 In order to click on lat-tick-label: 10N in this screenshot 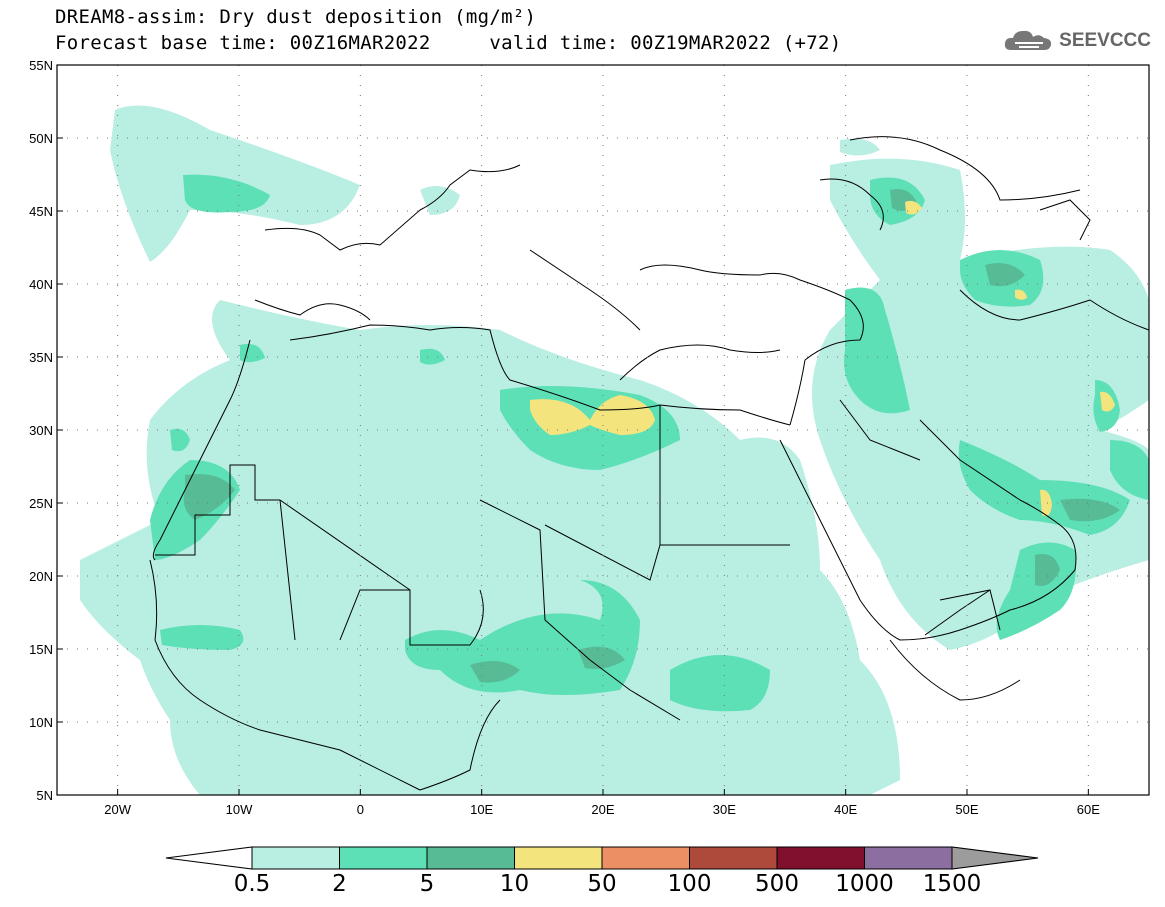, I will do `click(41, 722)`.